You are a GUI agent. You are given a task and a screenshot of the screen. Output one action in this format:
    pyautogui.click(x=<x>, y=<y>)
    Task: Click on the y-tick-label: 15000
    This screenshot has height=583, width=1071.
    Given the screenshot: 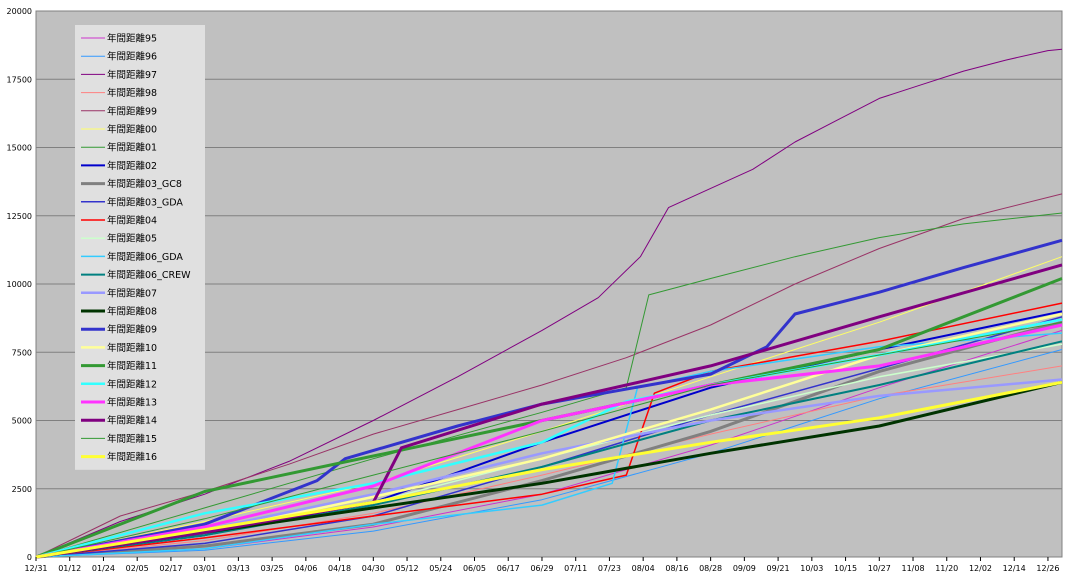 What is the action you would take?
    pyautogui.click(x=19, y=148)
    